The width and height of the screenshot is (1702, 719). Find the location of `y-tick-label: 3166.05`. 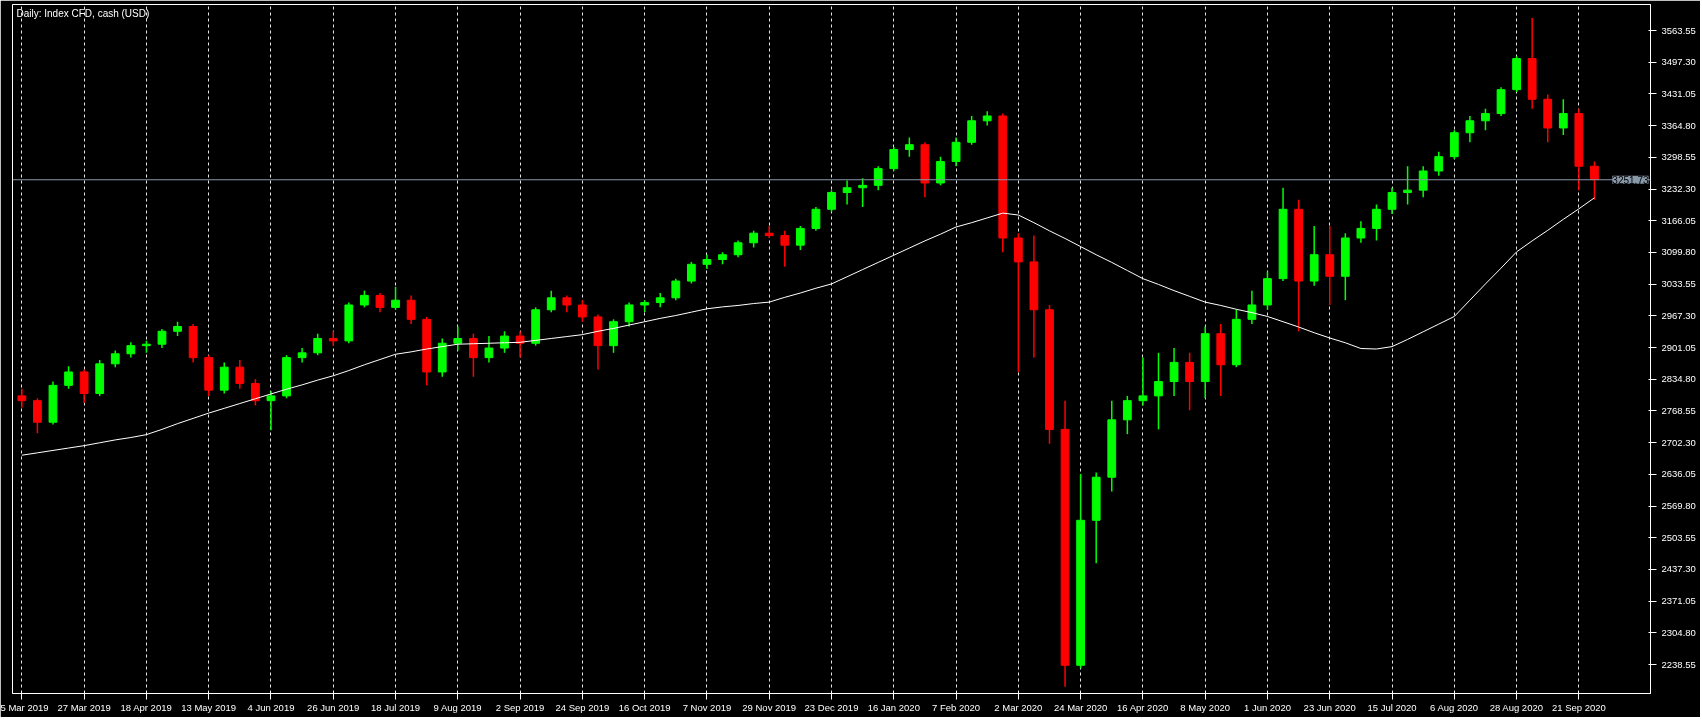

y-tick-label: 3166.05 is located at coordinates (1678, 220).